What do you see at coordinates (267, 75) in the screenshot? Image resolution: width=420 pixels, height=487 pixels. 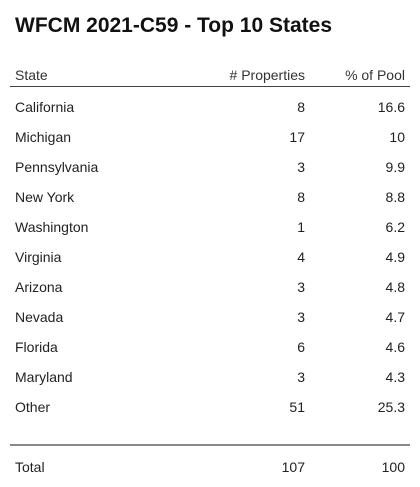 I see `column-header-properties: # Properties` at bounding box center [267, 75].